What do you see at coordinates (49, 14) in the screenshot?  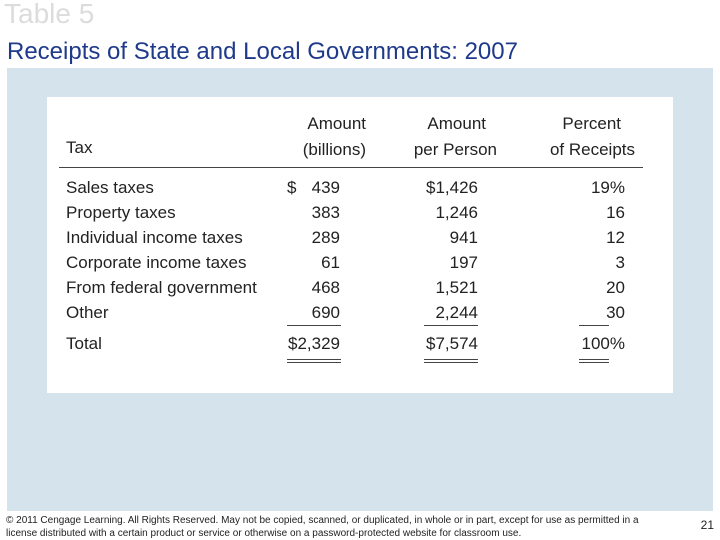 I see `slide-table-label: Table 5` at bounding box center [49, 14].